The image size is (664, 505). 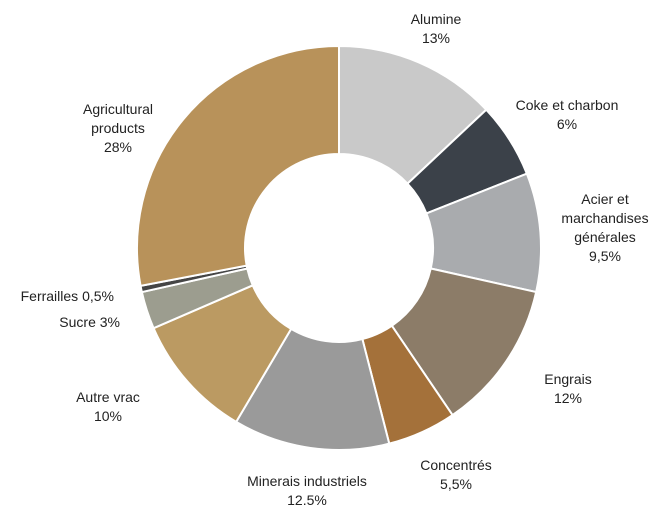 I want to click on value-label: 10%, so click(x=108, y=416).